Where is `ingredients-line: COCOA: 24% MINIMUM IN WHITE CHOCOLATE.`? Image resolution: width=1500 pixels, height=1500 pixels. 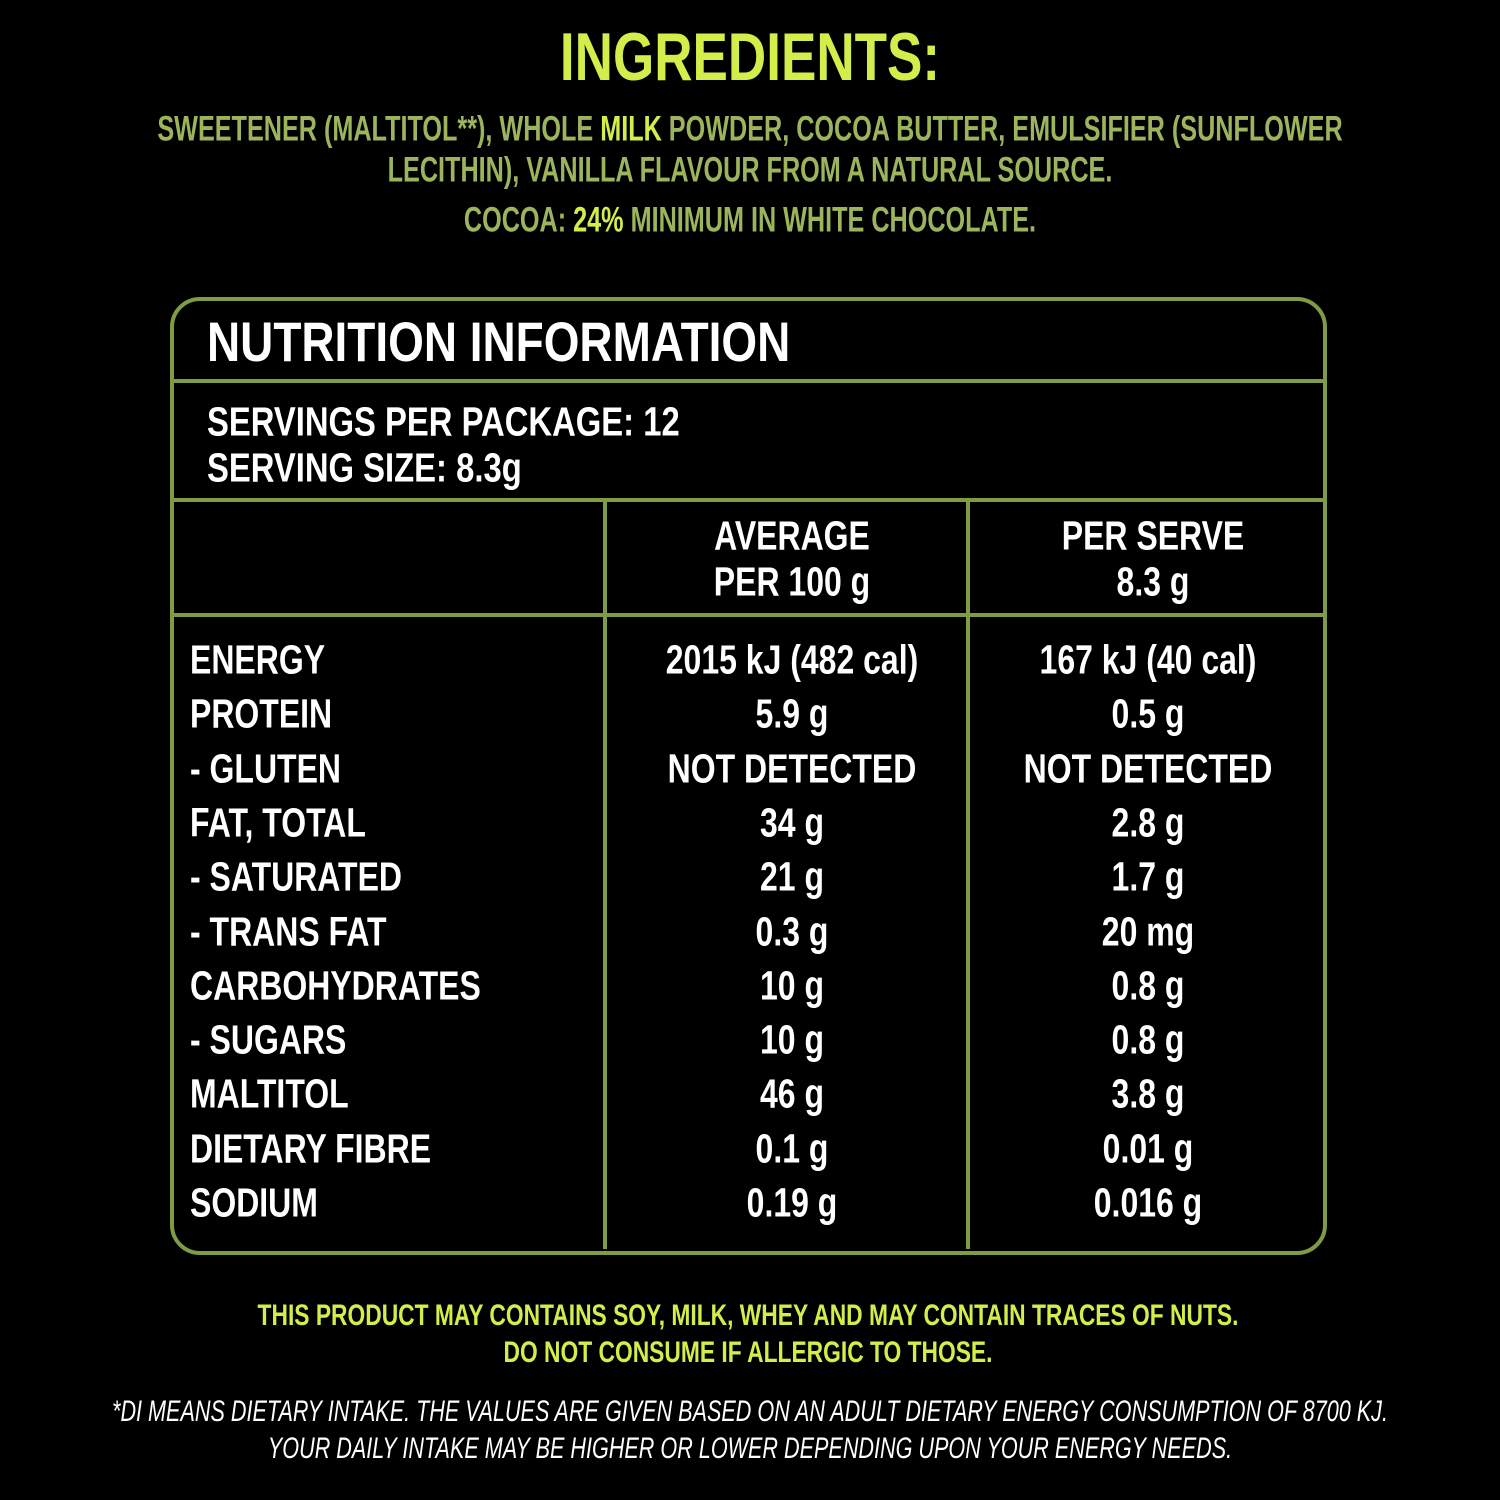 ingredients-line: COCOA: 24% MINIMUM IN WHITE CHOCOLATE. is located at coordinates (750, 220).